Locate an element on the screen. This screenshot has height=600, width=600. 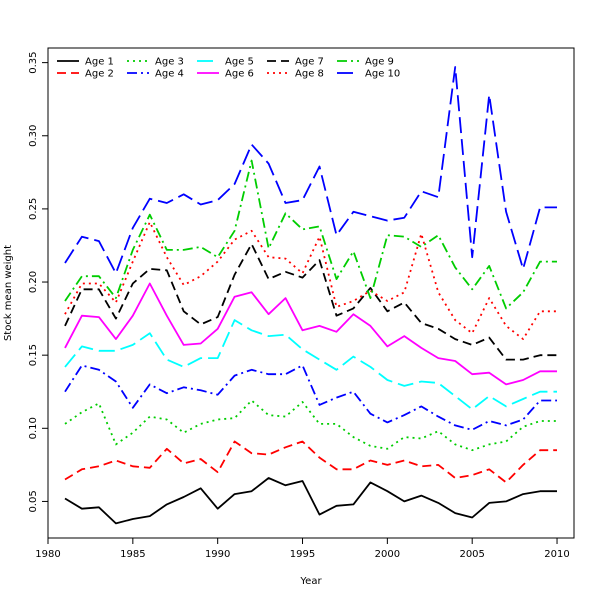
y-axis: 0.05 0.10 0.15 0.20 0.25 0.30 0.35 is located at coordinates (38, 282).